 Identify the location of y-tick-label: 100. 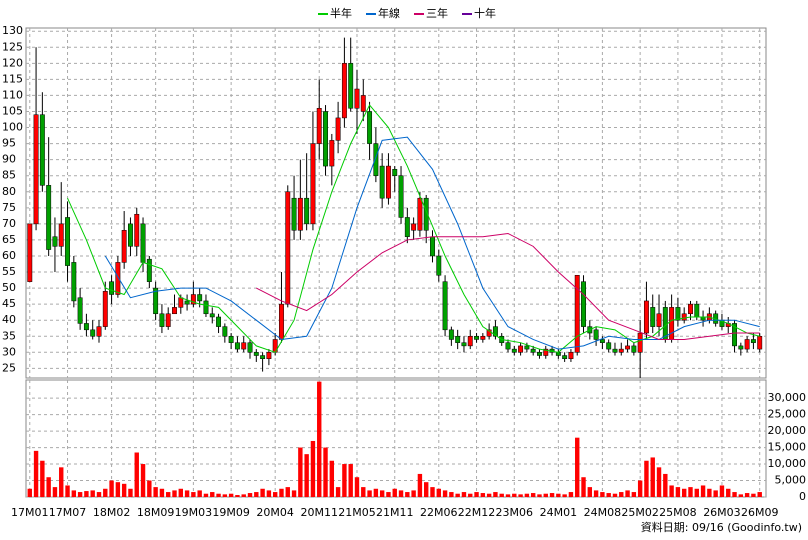
(12, 127).